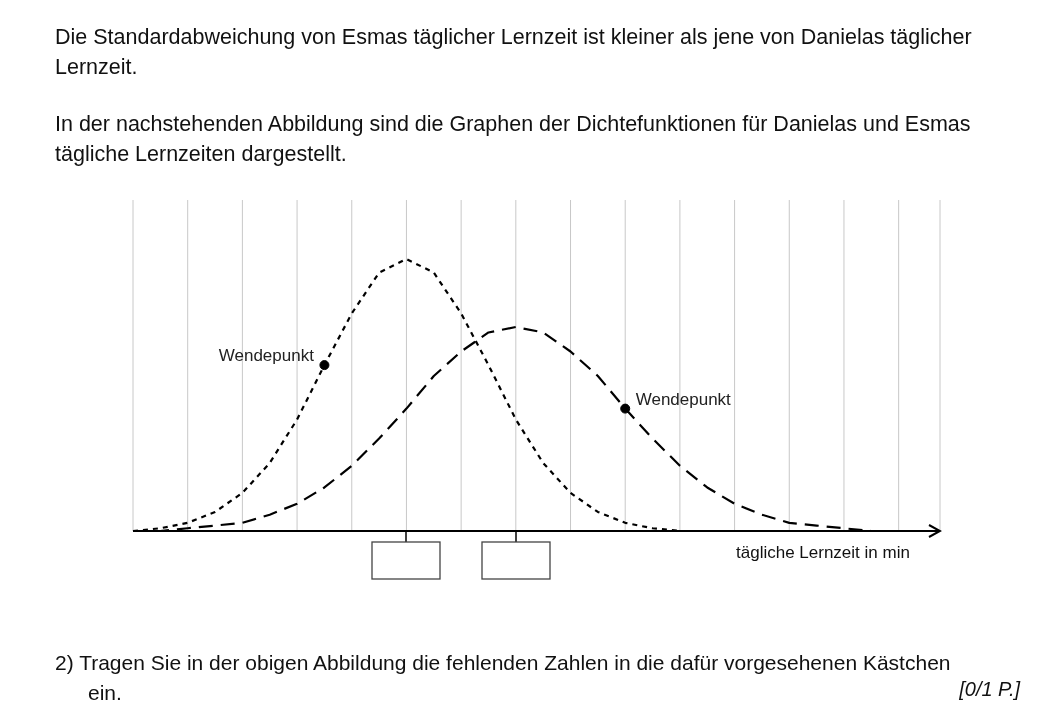 This screenshot has height=726, width=1040. Describe the element at coordinates (989, 689) in the screenshot. I see `text: [0/1 P.]` at that location.